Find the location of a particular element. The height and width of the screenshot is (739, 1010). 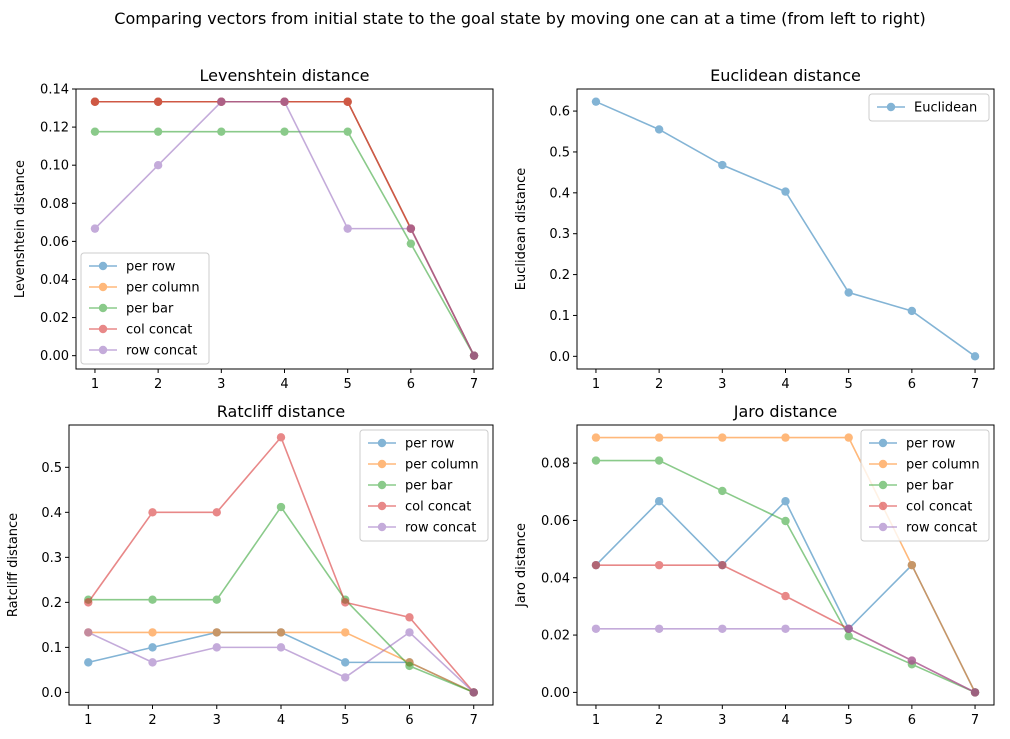

y-tick-label: 0.02 is located at coordinates (54, 318).